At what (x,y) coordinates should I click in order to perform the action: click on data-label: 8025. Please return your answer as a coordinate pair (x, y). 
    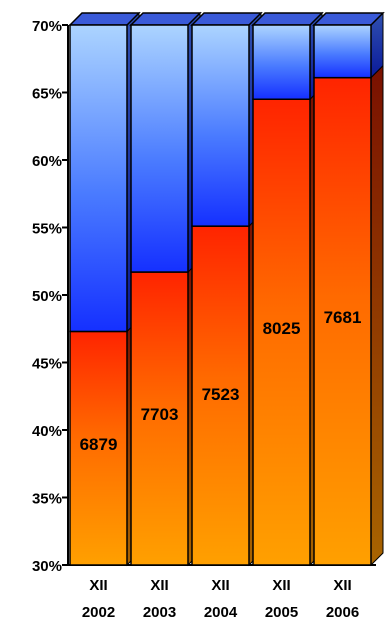
    Looking at the image, I should click on (282, 328).